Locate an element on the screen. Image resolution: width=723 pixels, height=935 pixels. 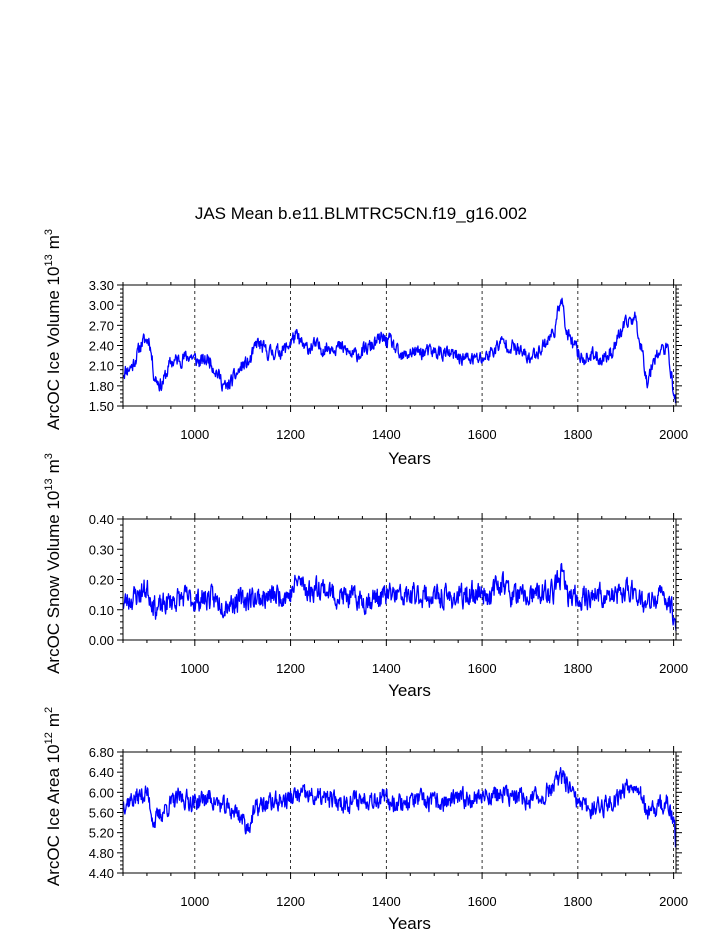
y-tick-label: 2.40 is located at coordinates (101, 346).